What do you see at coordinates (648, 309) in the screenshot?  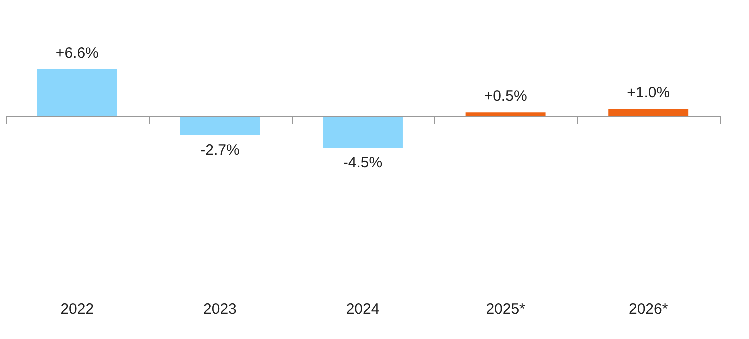 I see `x-tick-label: 2026*` at bounding box center [648, 309].